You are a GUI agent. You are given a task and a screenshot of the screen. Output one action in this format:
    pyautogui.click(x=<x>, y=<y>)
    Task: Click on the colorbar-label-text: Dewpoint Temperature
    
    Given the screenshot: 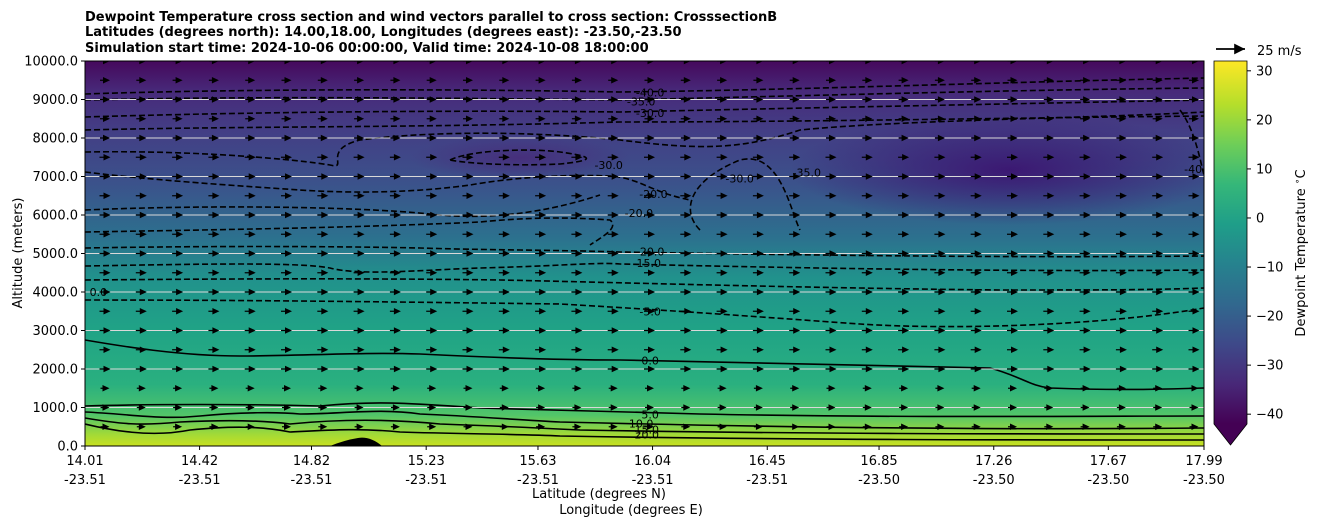 What is the action you would take?
    pyautogui.click(x=1301, y=260)
    